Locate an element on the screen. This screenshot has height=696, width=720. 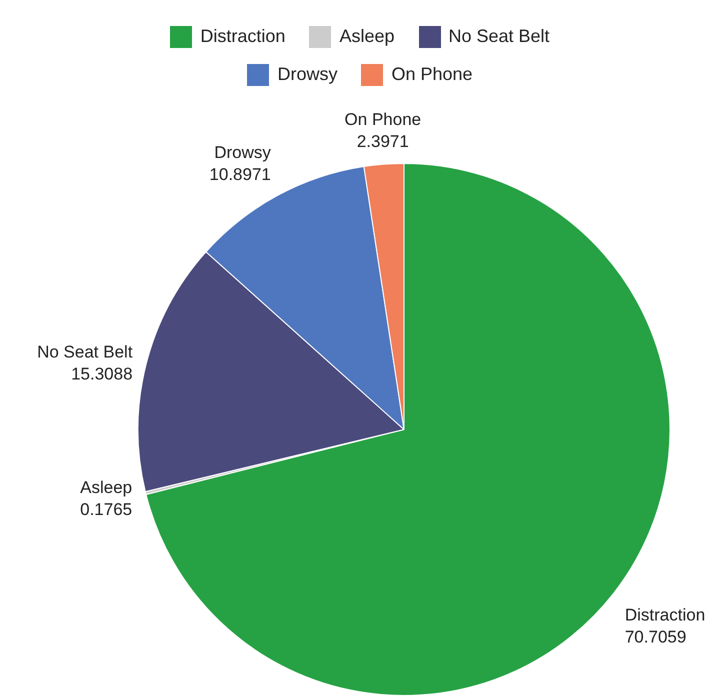
slice-label: On Phone is located at coordinates (383, 119).